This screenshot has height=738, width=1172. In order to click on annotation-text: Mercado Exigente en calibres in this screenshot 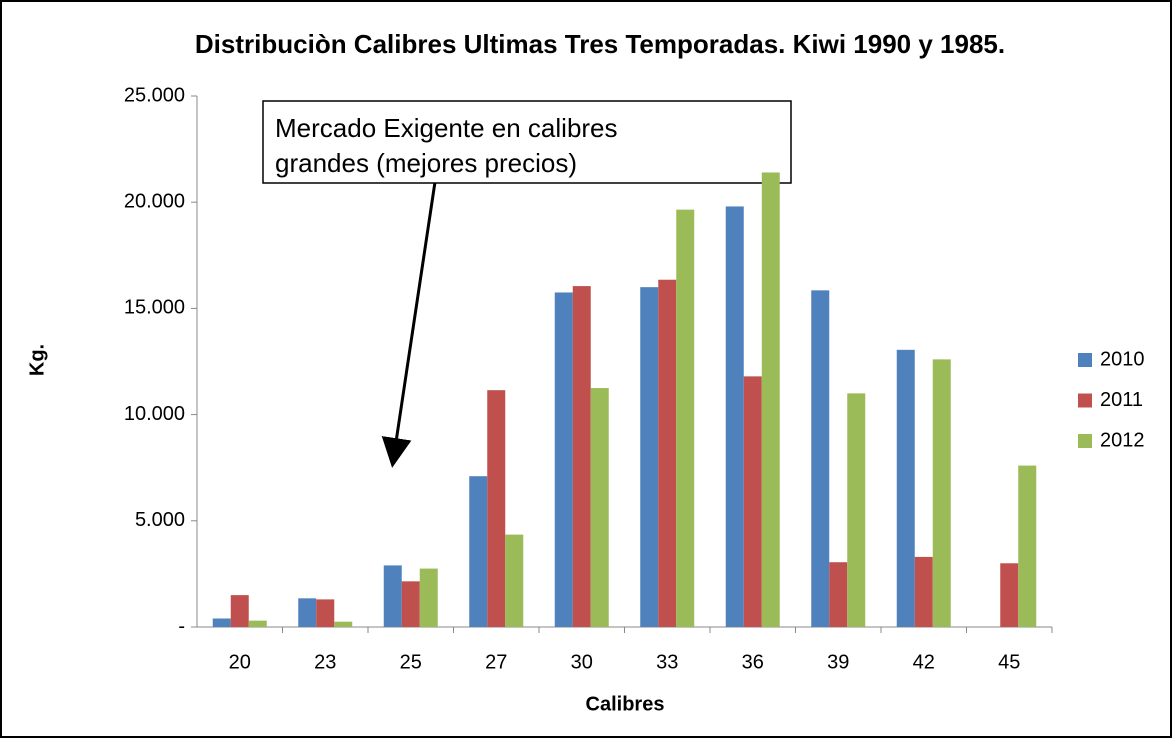, I will do `click(446, 128)`.